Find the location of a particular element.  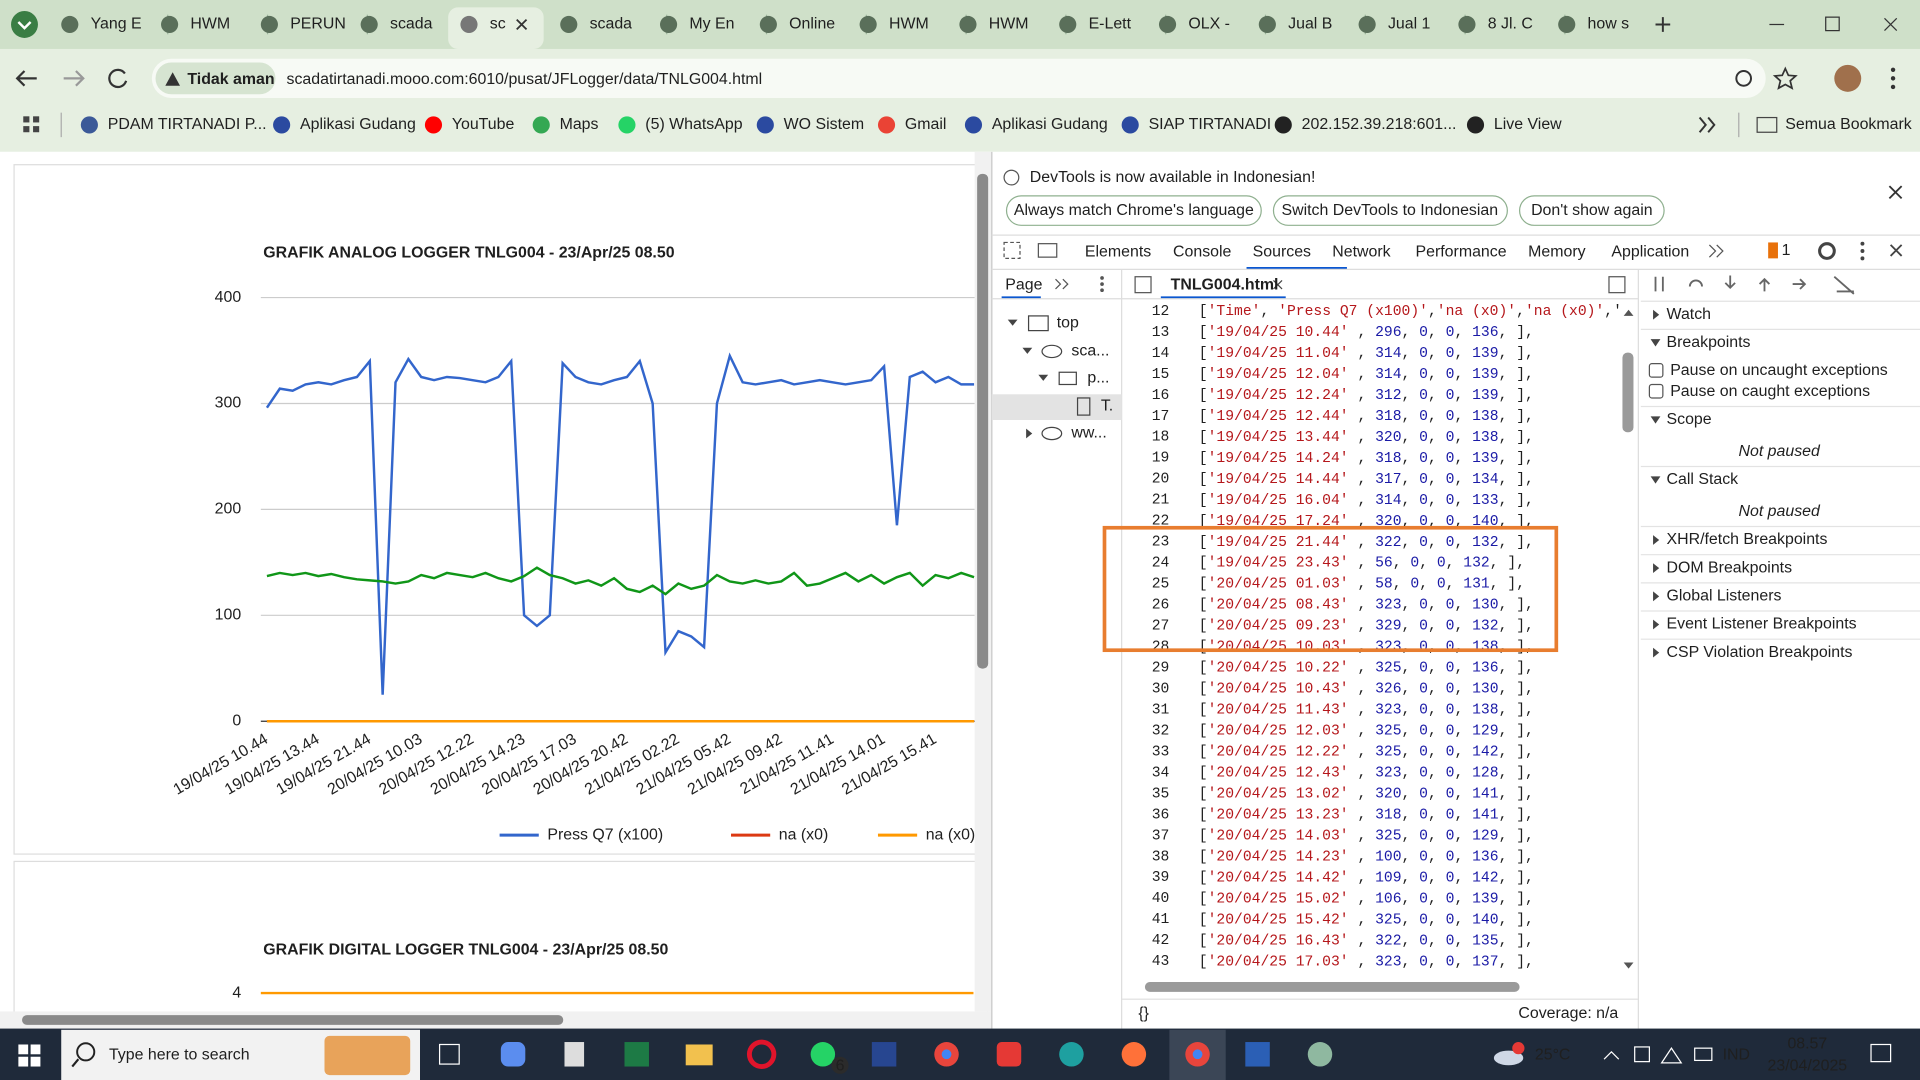

zoom-icon is located at coordinates (1743, 78).